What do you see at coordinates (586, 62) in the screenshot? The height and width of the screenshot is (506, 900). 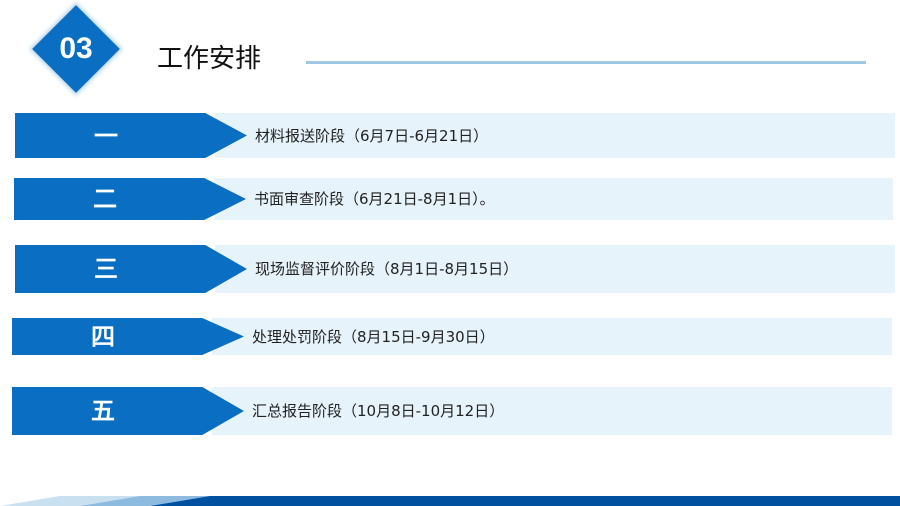 I see `title-divider` at bounding box center [586, 62].